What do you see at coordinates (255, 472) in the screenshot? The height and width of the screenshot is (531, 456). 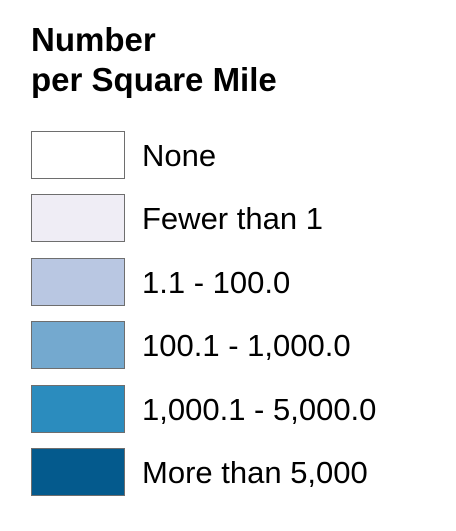 I see `legend-label-more-than-5000: More than 5,000` at bounding box center [255, 472].